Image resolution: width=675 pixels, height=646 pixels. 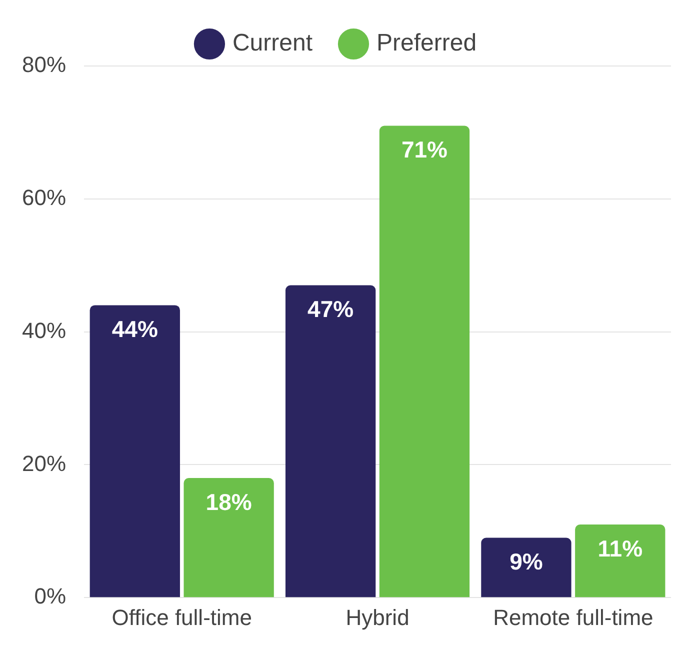 What do you see at coordinates (135, 329) in the screenshot?
I see `data-label: 44%` at bounding box center [135, 329].